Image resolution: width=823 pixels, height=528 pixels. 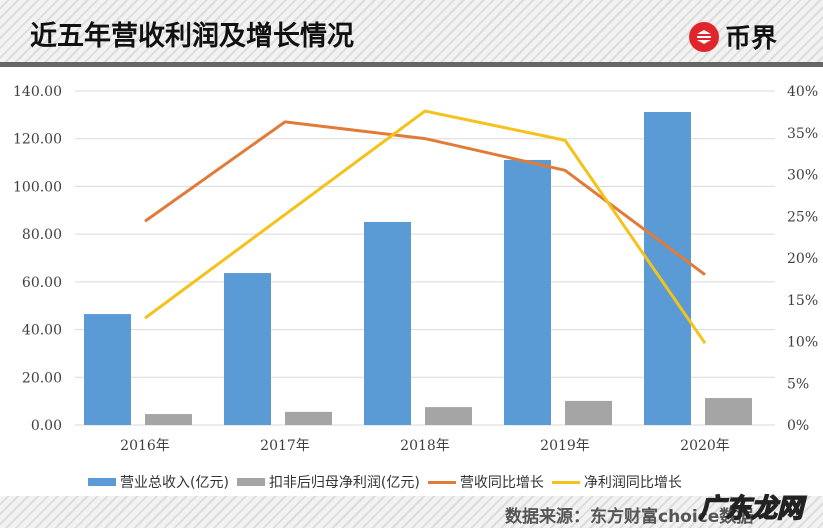 I want to click on legend-label: 营收同比增长, so click(x=501, y=483).